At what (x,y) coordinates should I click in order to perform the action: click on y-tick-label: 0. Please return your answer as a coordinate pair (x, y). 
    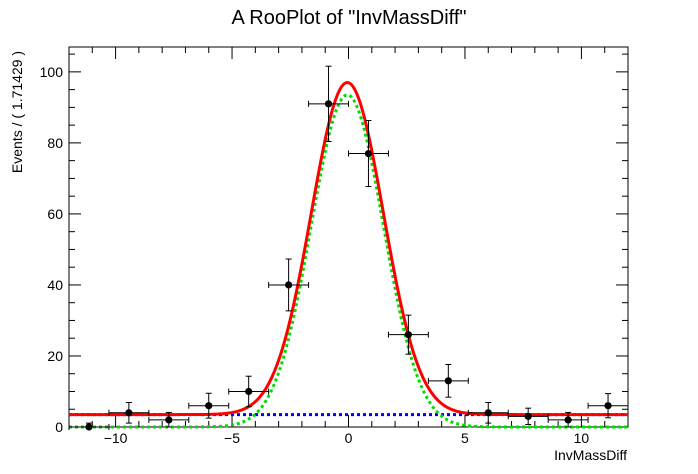
    Looking at the image, I should click on (59, 427).